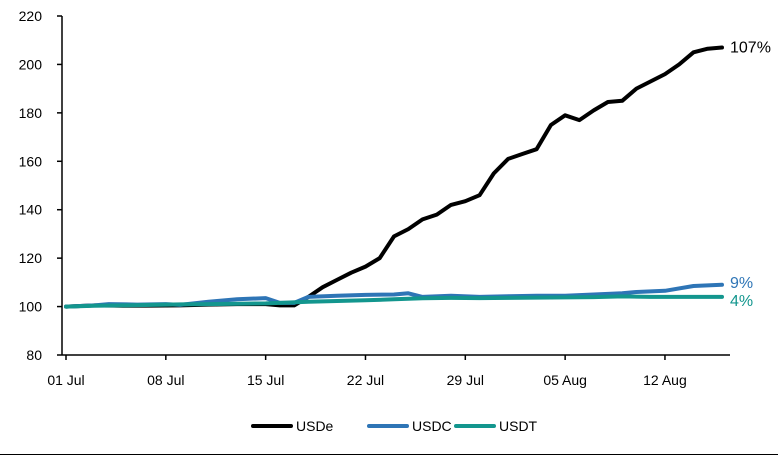 The width and height of the screenshot is (778, 456). Describe the element at coordinates (31, 258) in the screenshot. I see `y-tick-label: 120` at that location.